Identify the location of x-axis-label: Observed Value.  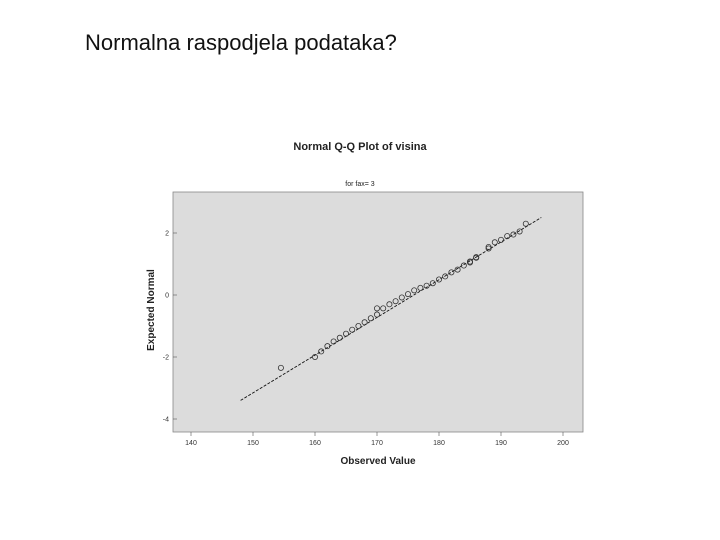
(377, 461).